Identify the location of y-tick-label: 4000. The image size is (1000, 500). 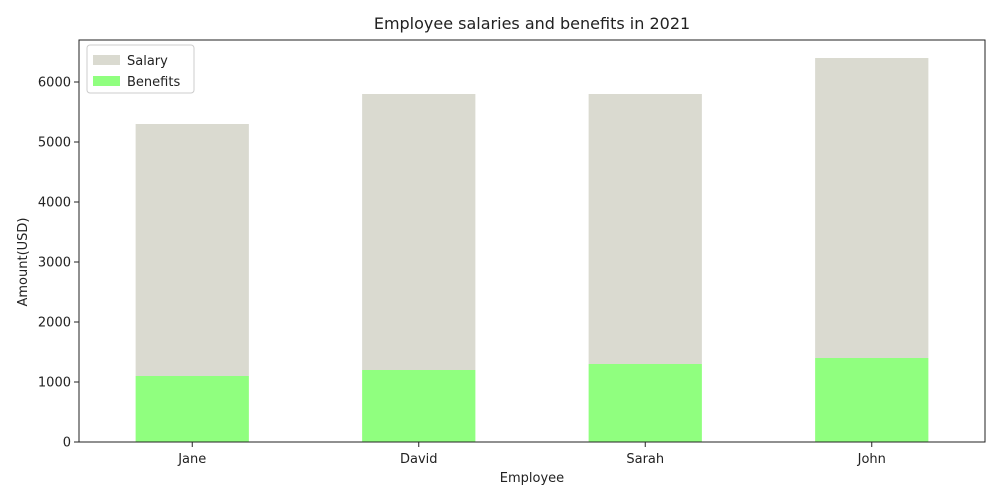
(54, 203).